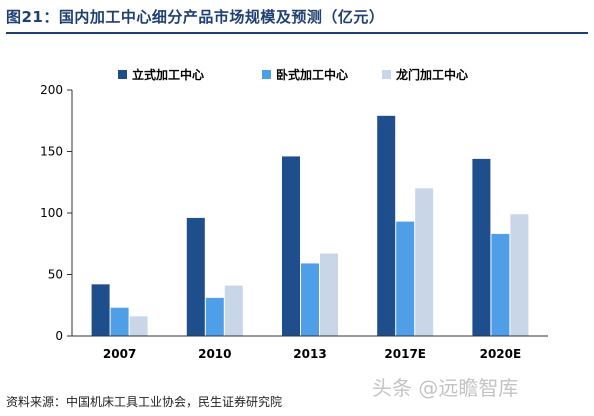 The height and width of the screenshot is (416, 594). I want to click on y-tick-label: 50, so click(55, 275).